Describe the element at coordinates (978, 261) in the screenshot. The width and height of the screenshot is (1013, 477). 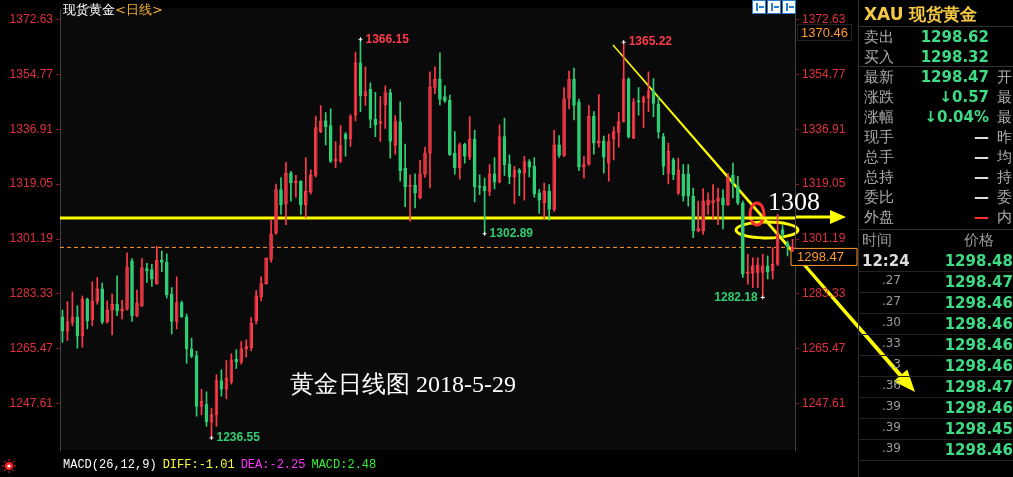
I see `text: 1298.48` at that location.